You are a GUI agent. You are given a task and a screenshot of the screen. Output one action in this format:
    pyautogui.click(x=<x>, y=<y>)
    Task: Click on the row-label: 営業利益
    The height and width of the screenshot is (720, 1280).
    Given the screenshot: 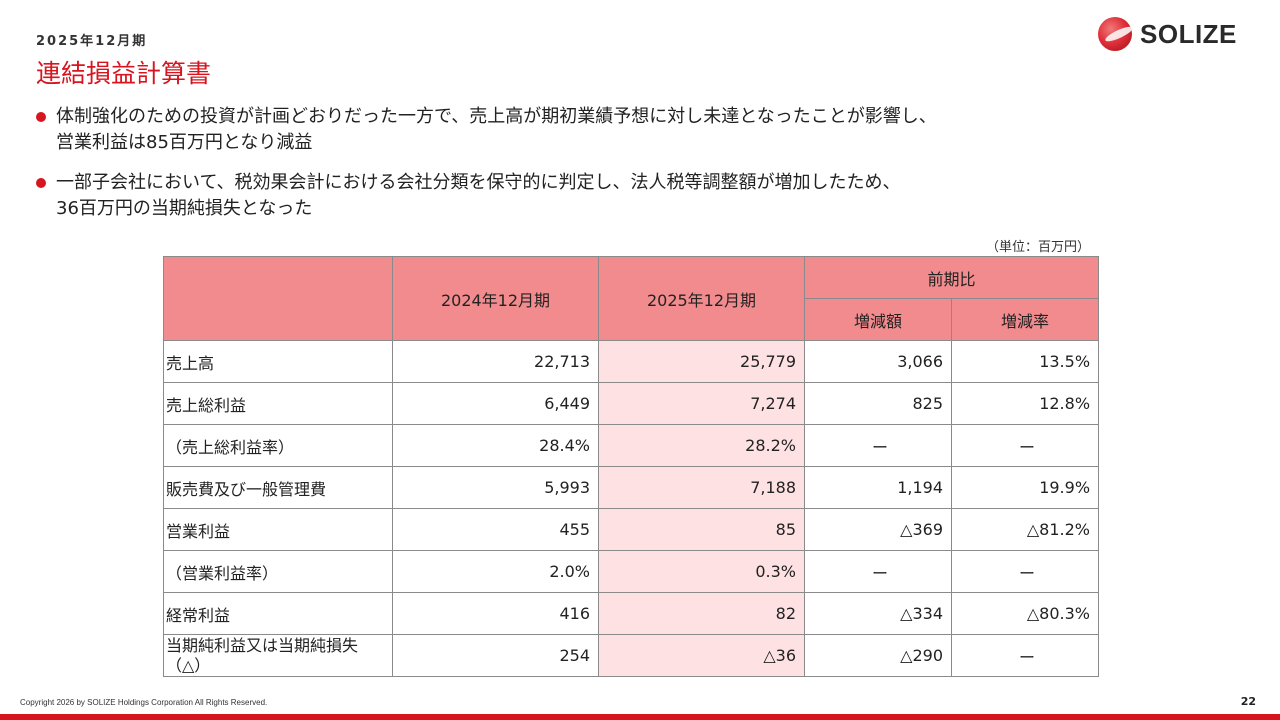 What is the action you would take?
    pyautogui.click(x=278, y=529)
    